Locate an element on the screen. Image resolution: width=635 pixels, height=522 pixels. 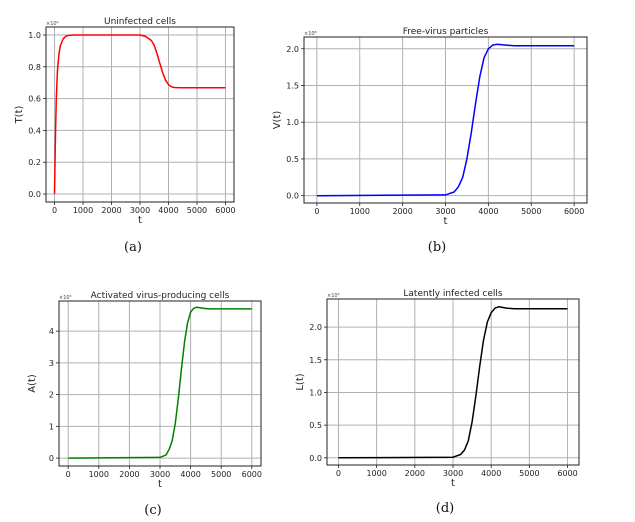
y-tick-label: 1 is located at coordinates (51, 426).